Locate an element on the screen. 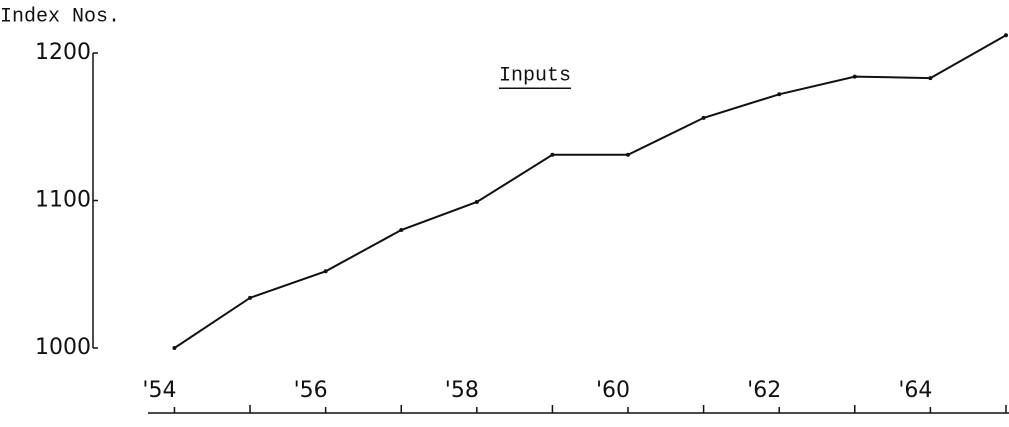 The image size is (1009, 427). y-tick-label: 1200 is located at coordinates (63, 52).